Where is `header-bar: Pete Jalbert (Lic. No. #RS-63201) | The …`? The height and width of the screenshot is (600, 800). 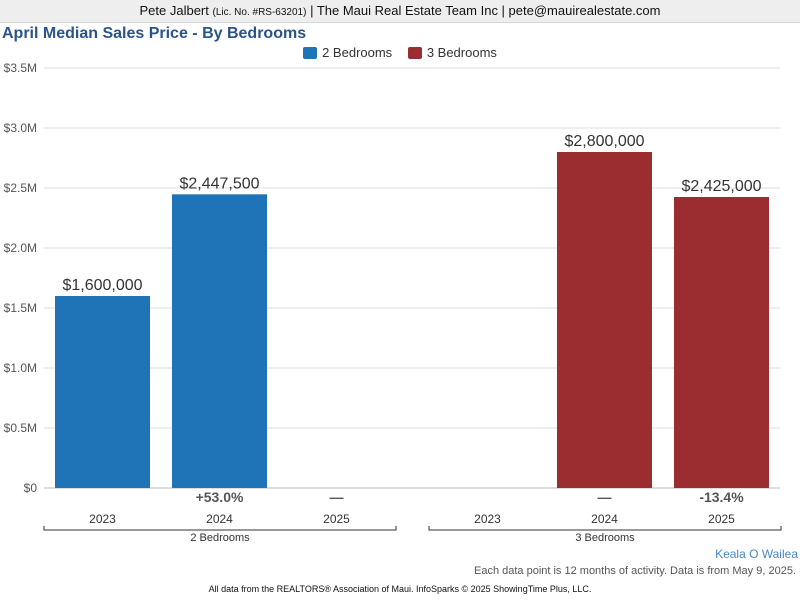
header-bar: Pete Jalbert (Lic. No. #RS-63201) | The … is located at coordinates (400, 11).